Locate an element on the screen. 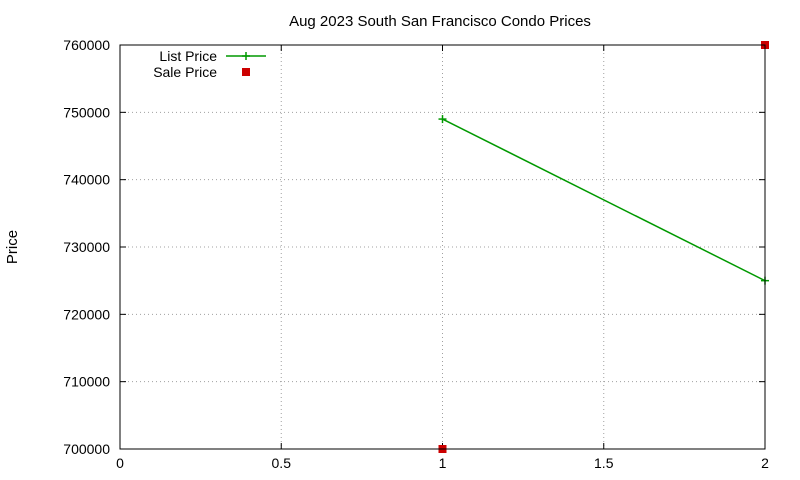 The width and height of the screenshot is (800, 480). y-tick-label: 740000 is located at coordinates (86, 180).